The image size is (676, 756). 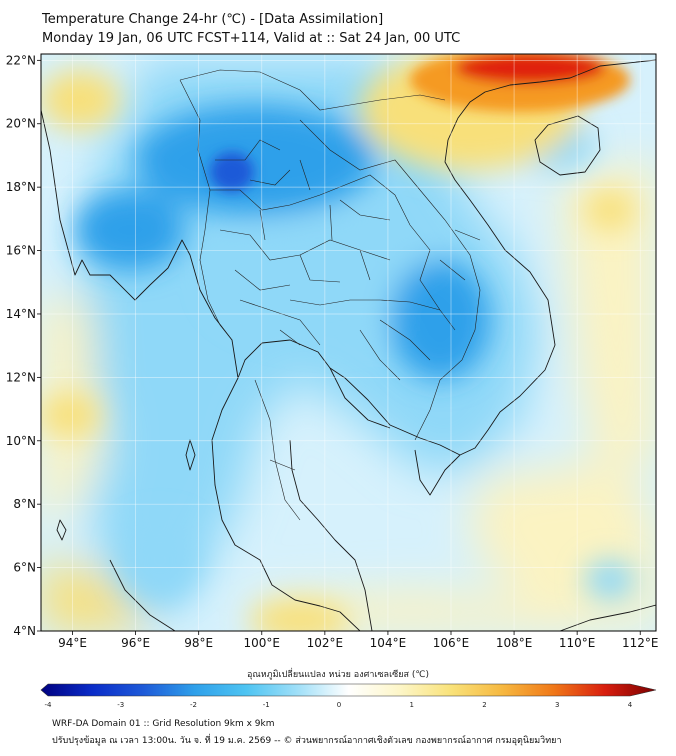 I want to click on colorbar-ticks: -4 -3 -2 -1 0 1 2 3 4, so click(x=339, y=705).